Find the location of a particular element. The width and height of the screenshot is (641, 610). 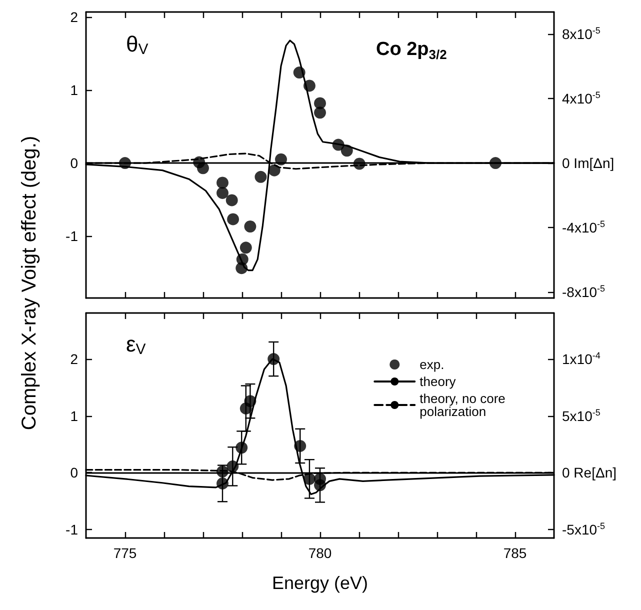

legend-label: exp. is located at coordinates (432, 364).